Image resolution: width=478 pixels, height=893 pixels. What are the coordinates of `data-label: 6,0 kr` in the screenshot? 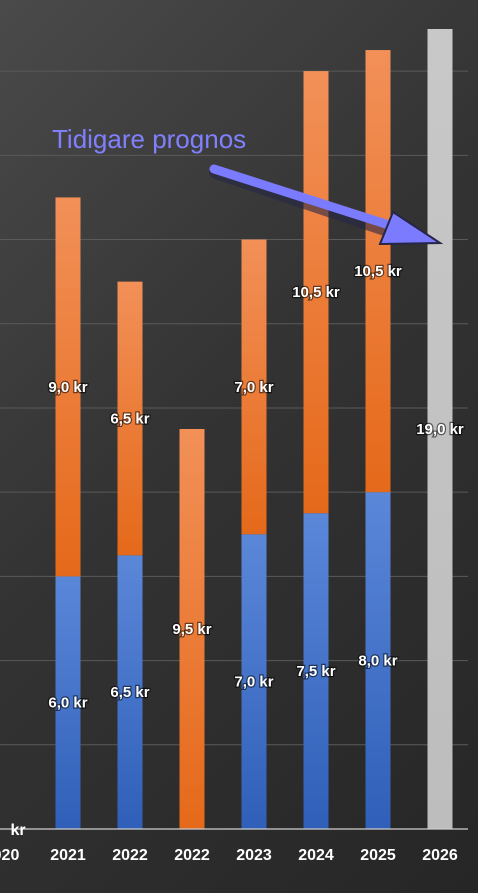 It's located at (67, 703).